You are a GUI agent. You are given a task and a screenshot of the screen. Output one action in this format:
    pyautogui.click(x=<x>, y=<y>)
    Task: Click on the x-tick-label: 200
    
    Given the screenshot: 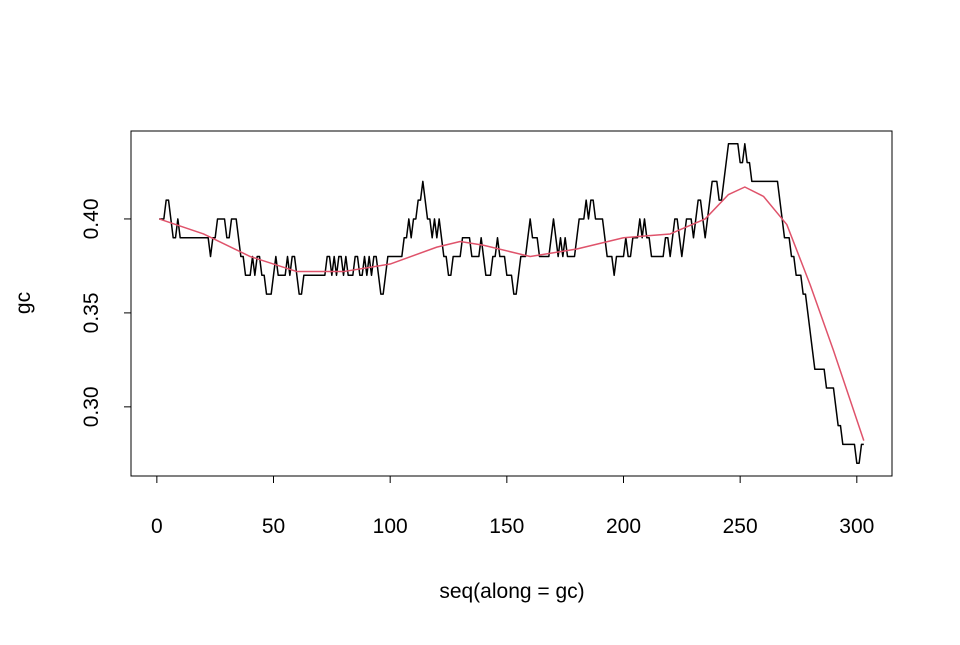 What is the action you would take?
    pyautogui.click(x=623, y=526)
    